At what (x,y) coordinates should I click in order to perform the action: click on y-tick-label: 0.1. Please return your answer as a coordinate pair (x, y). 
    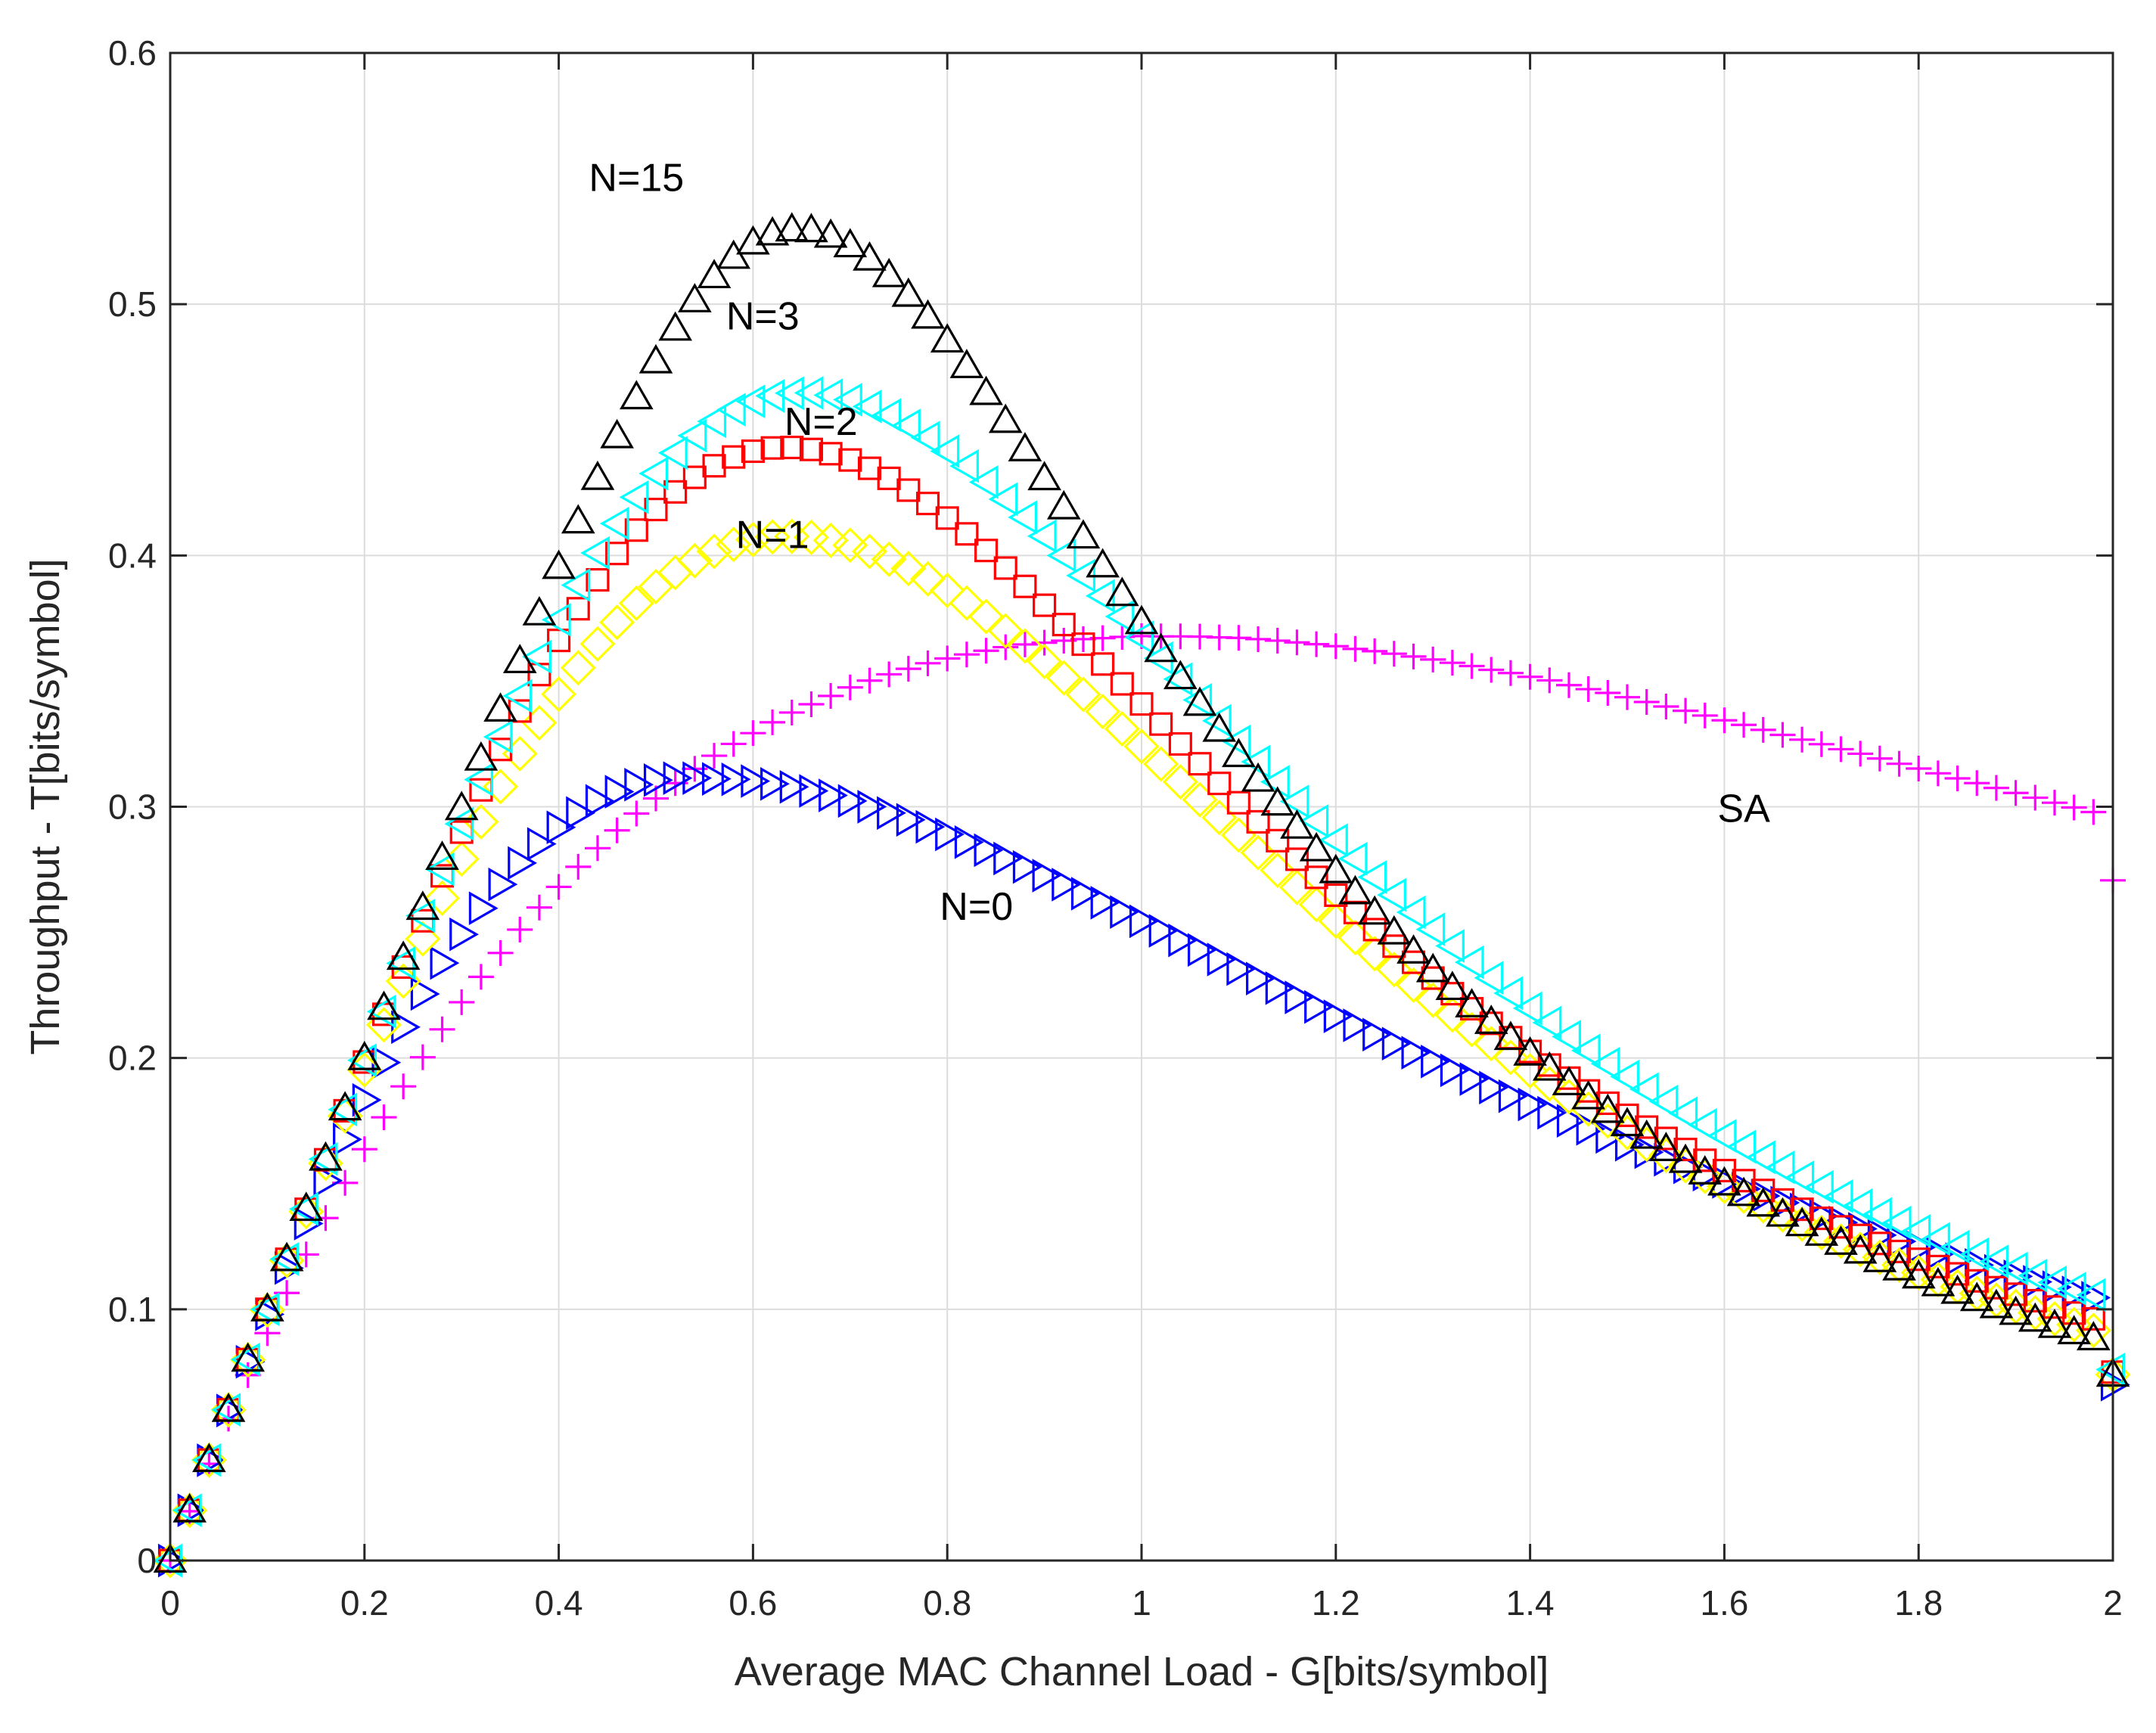
    Looking at the image, I should click on (132, 1309).